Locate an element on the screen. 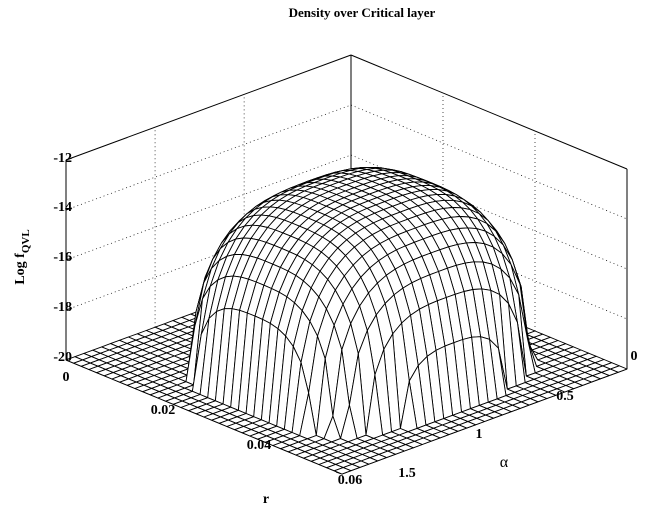  z-tick-label: -20 is located at coordinates (62, 357).